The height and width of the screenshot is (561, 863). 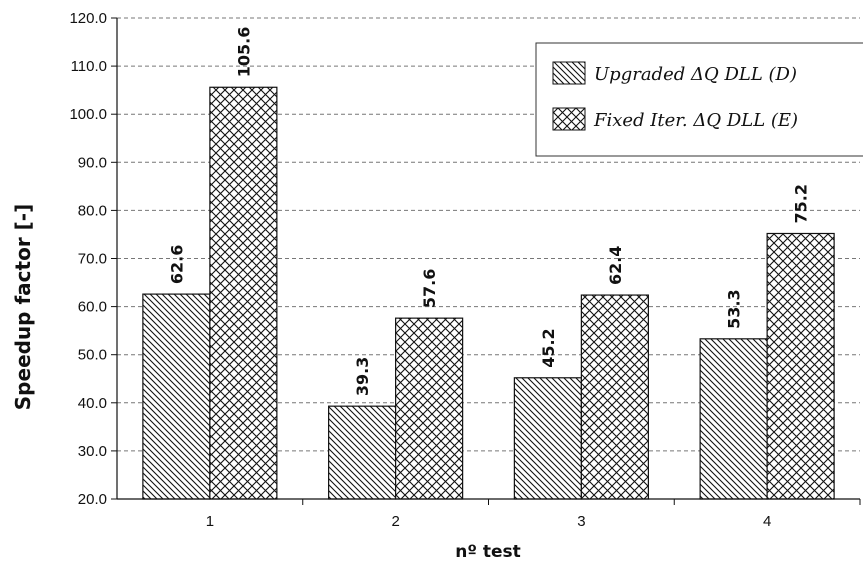 I want to click on data-label: 105.6, so click(x=243, y=52).